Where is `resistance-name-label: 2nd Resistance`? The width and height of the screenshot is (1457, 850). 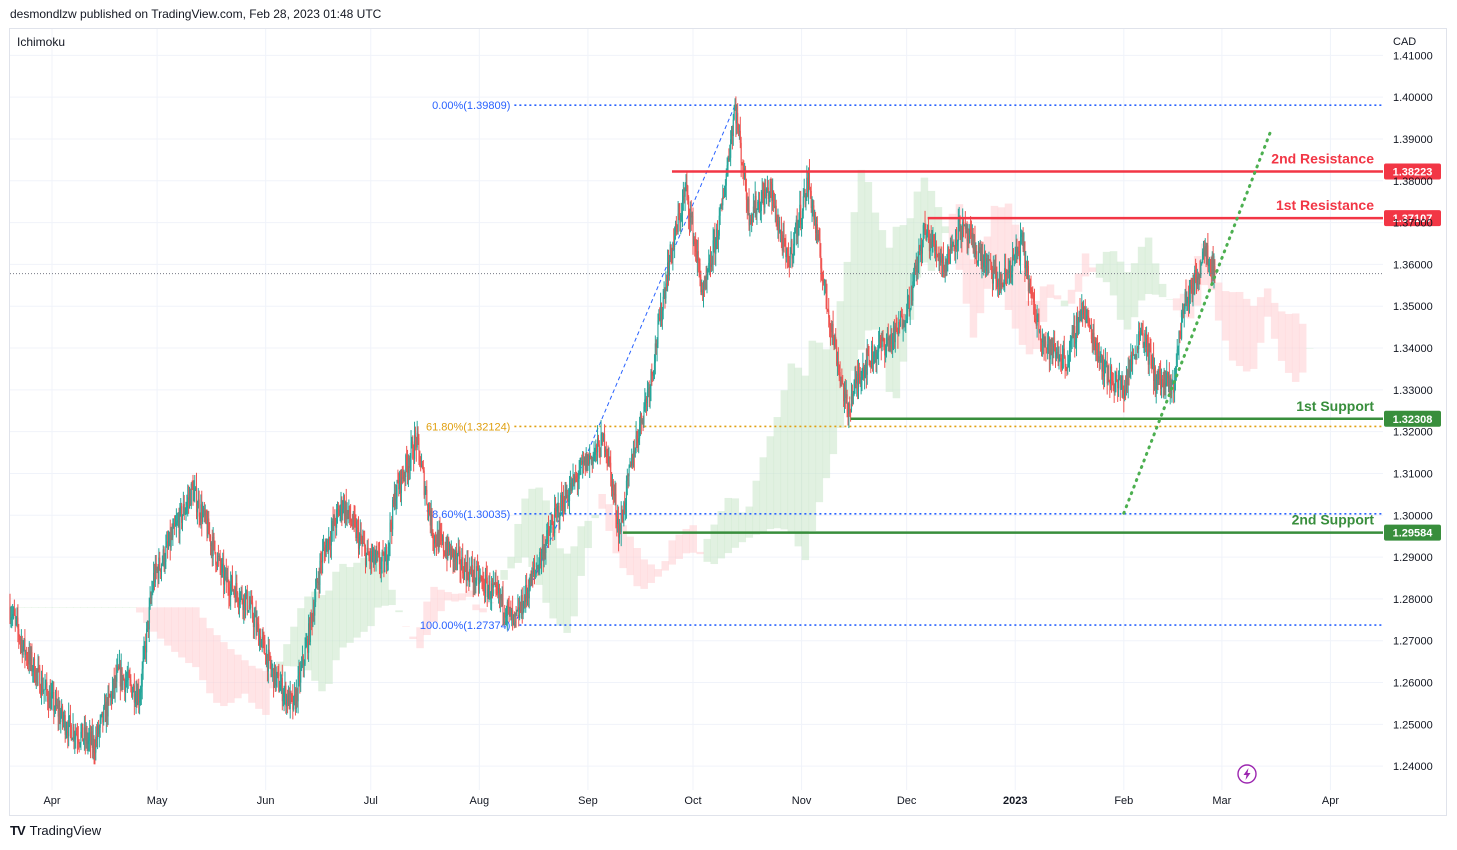 resistance-name-label: 2nd Resistance is located at coordinates (1322, 158).